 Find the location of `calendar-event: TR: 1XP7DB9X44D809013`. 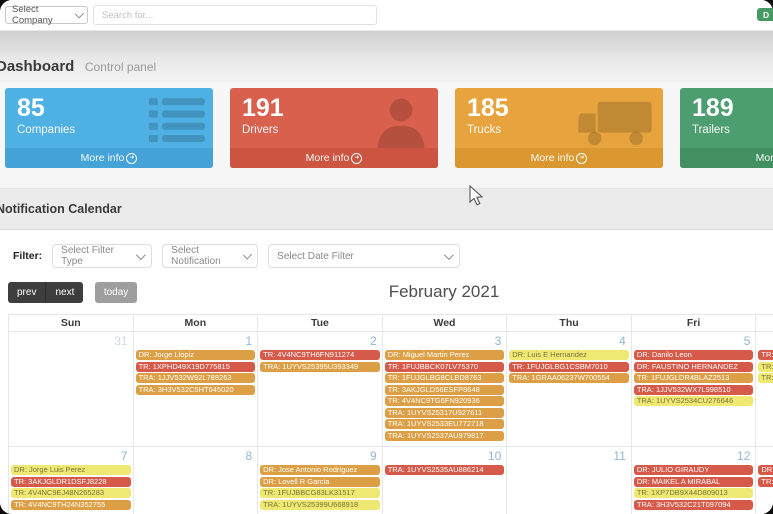

calendar-event: TR: 1XP7DB9X44D809013 is located at coordinates (693, 493).